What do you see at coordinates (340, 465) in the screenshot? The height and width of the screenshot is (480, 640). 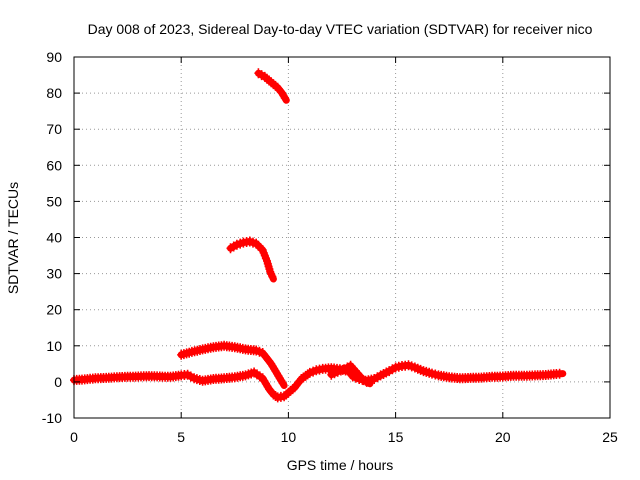 I see `x-axis-label: GPS time / hours` at bounding box center [340, 465].